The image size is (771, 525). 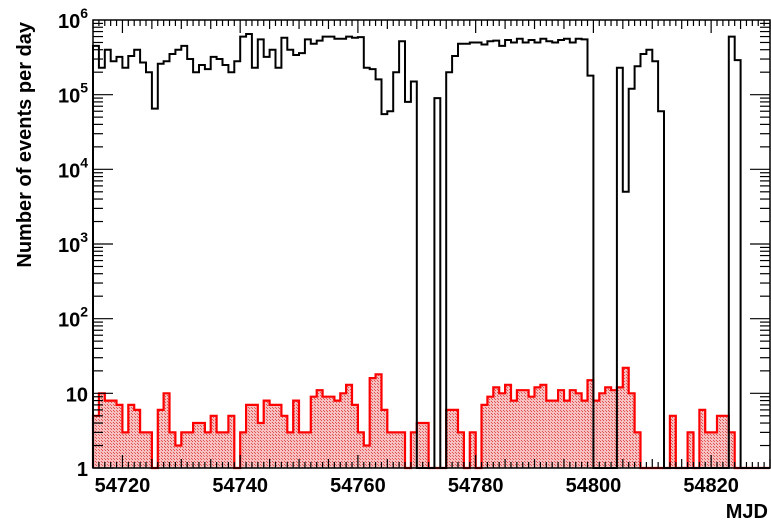 I want to click on x-tick-label: 54780, so click(x=476, y=486).